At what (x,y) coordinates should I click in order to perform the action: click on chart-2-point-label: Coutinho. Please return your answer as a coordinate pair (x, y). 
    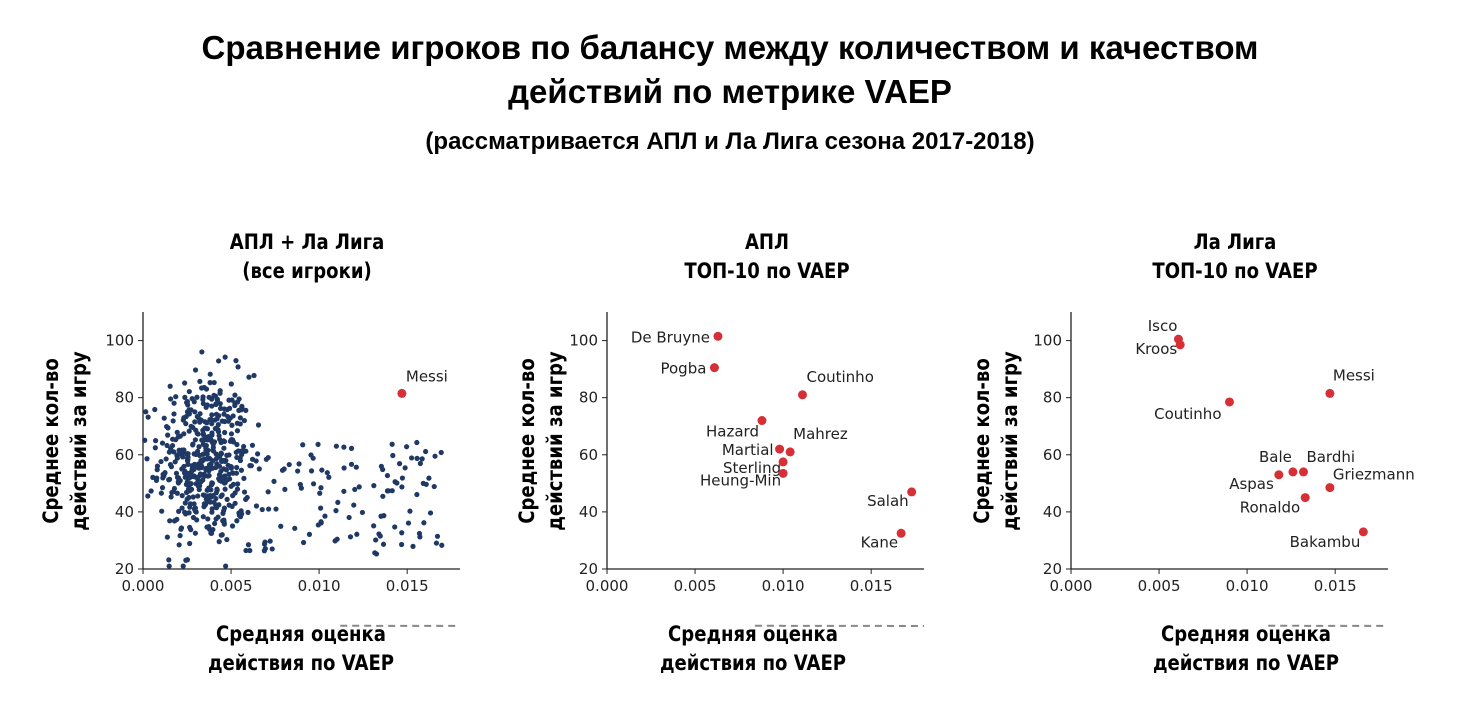
    Looking at the image, I should click on (839, 377).